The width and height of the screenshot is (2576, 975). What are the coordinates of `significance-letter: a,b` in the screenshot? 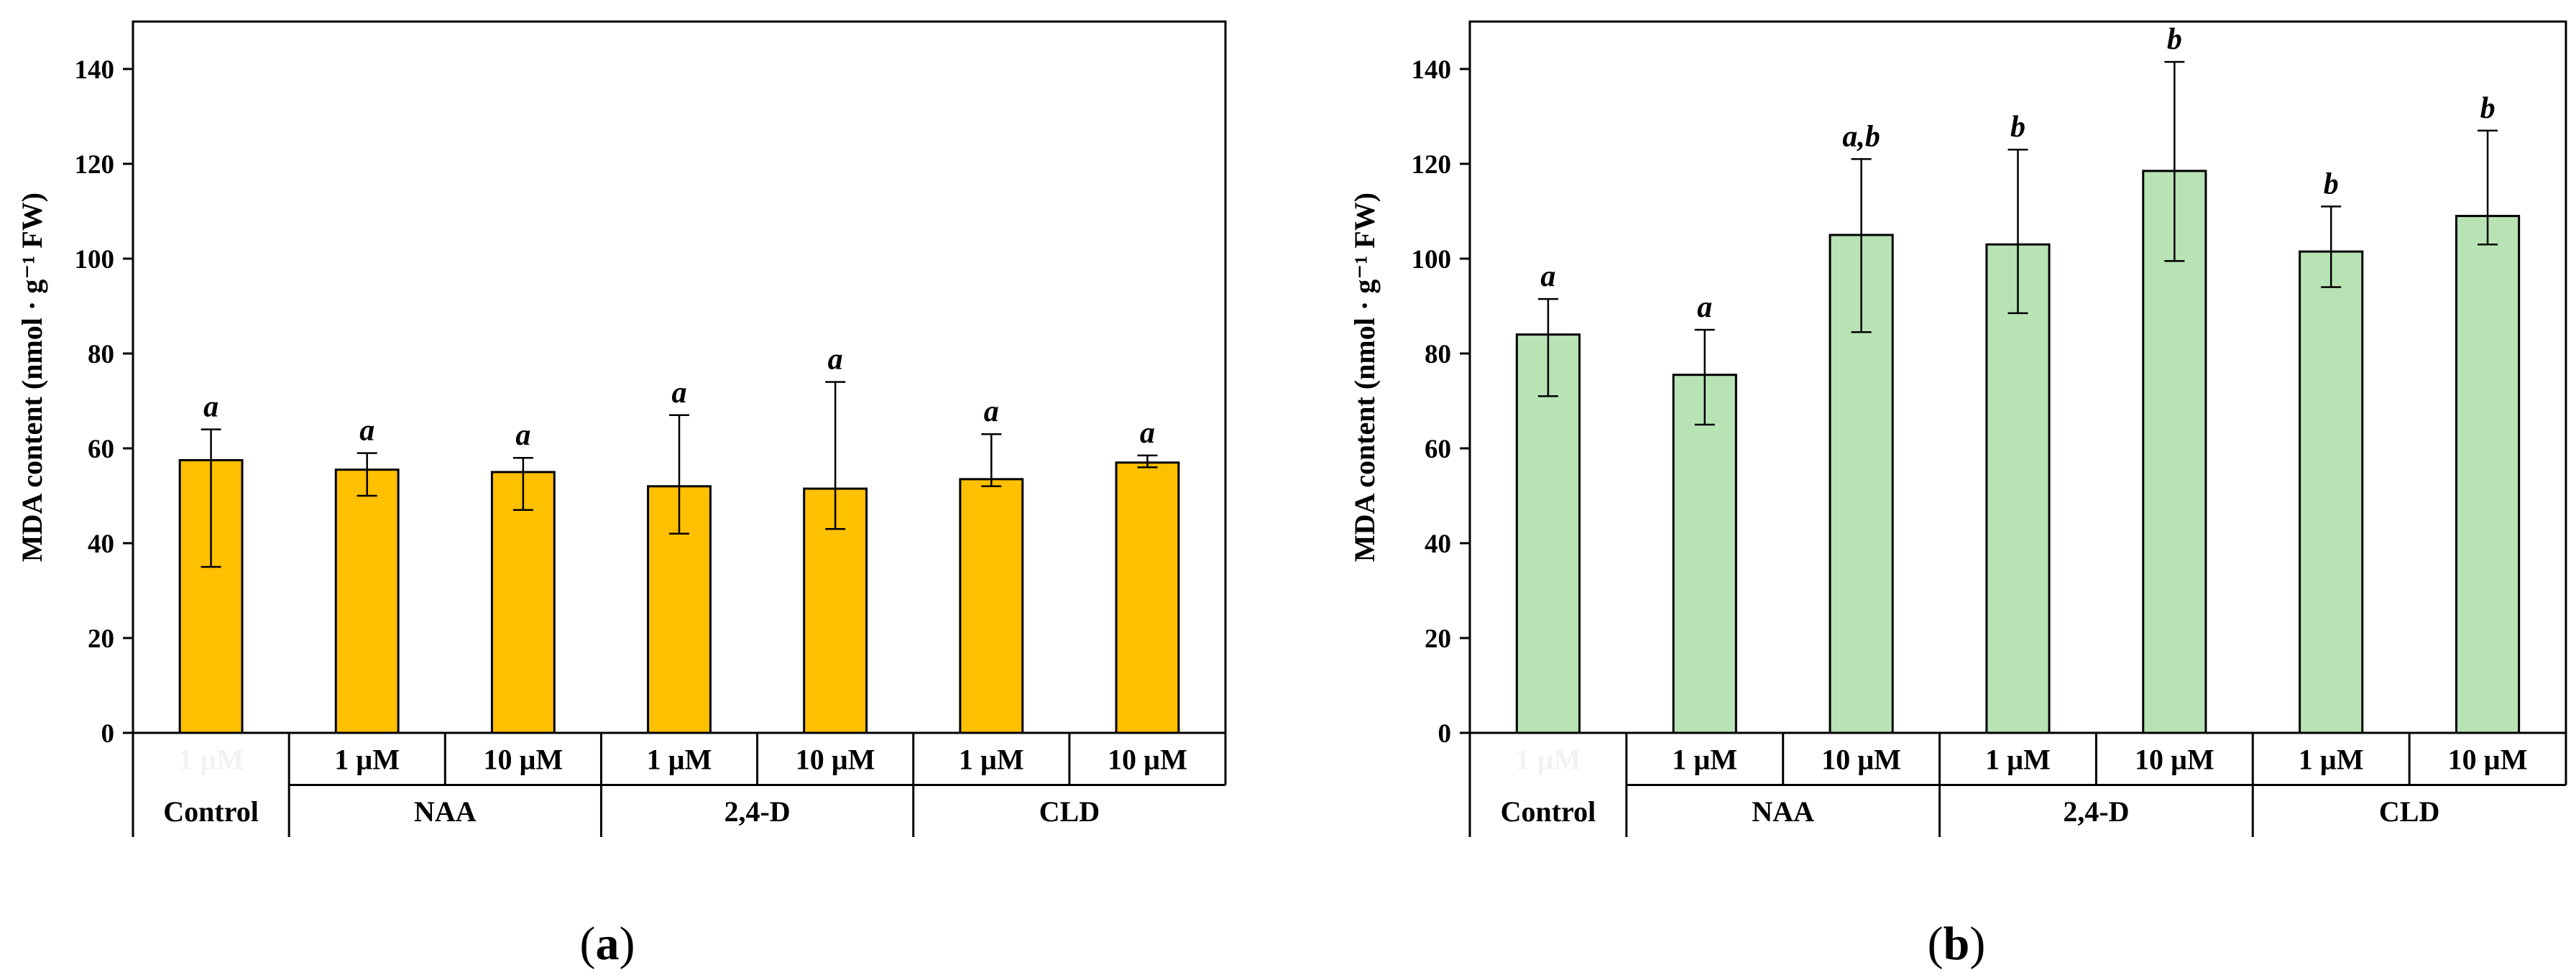 It's located at (1861, 137).